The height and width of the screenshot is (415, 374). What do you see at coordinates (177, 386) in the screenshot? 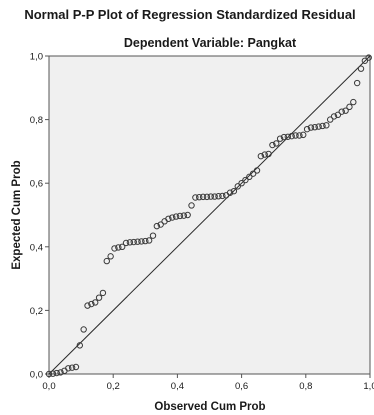
I see `x-tick-label: 0,4` at bounding box center [177, 386].